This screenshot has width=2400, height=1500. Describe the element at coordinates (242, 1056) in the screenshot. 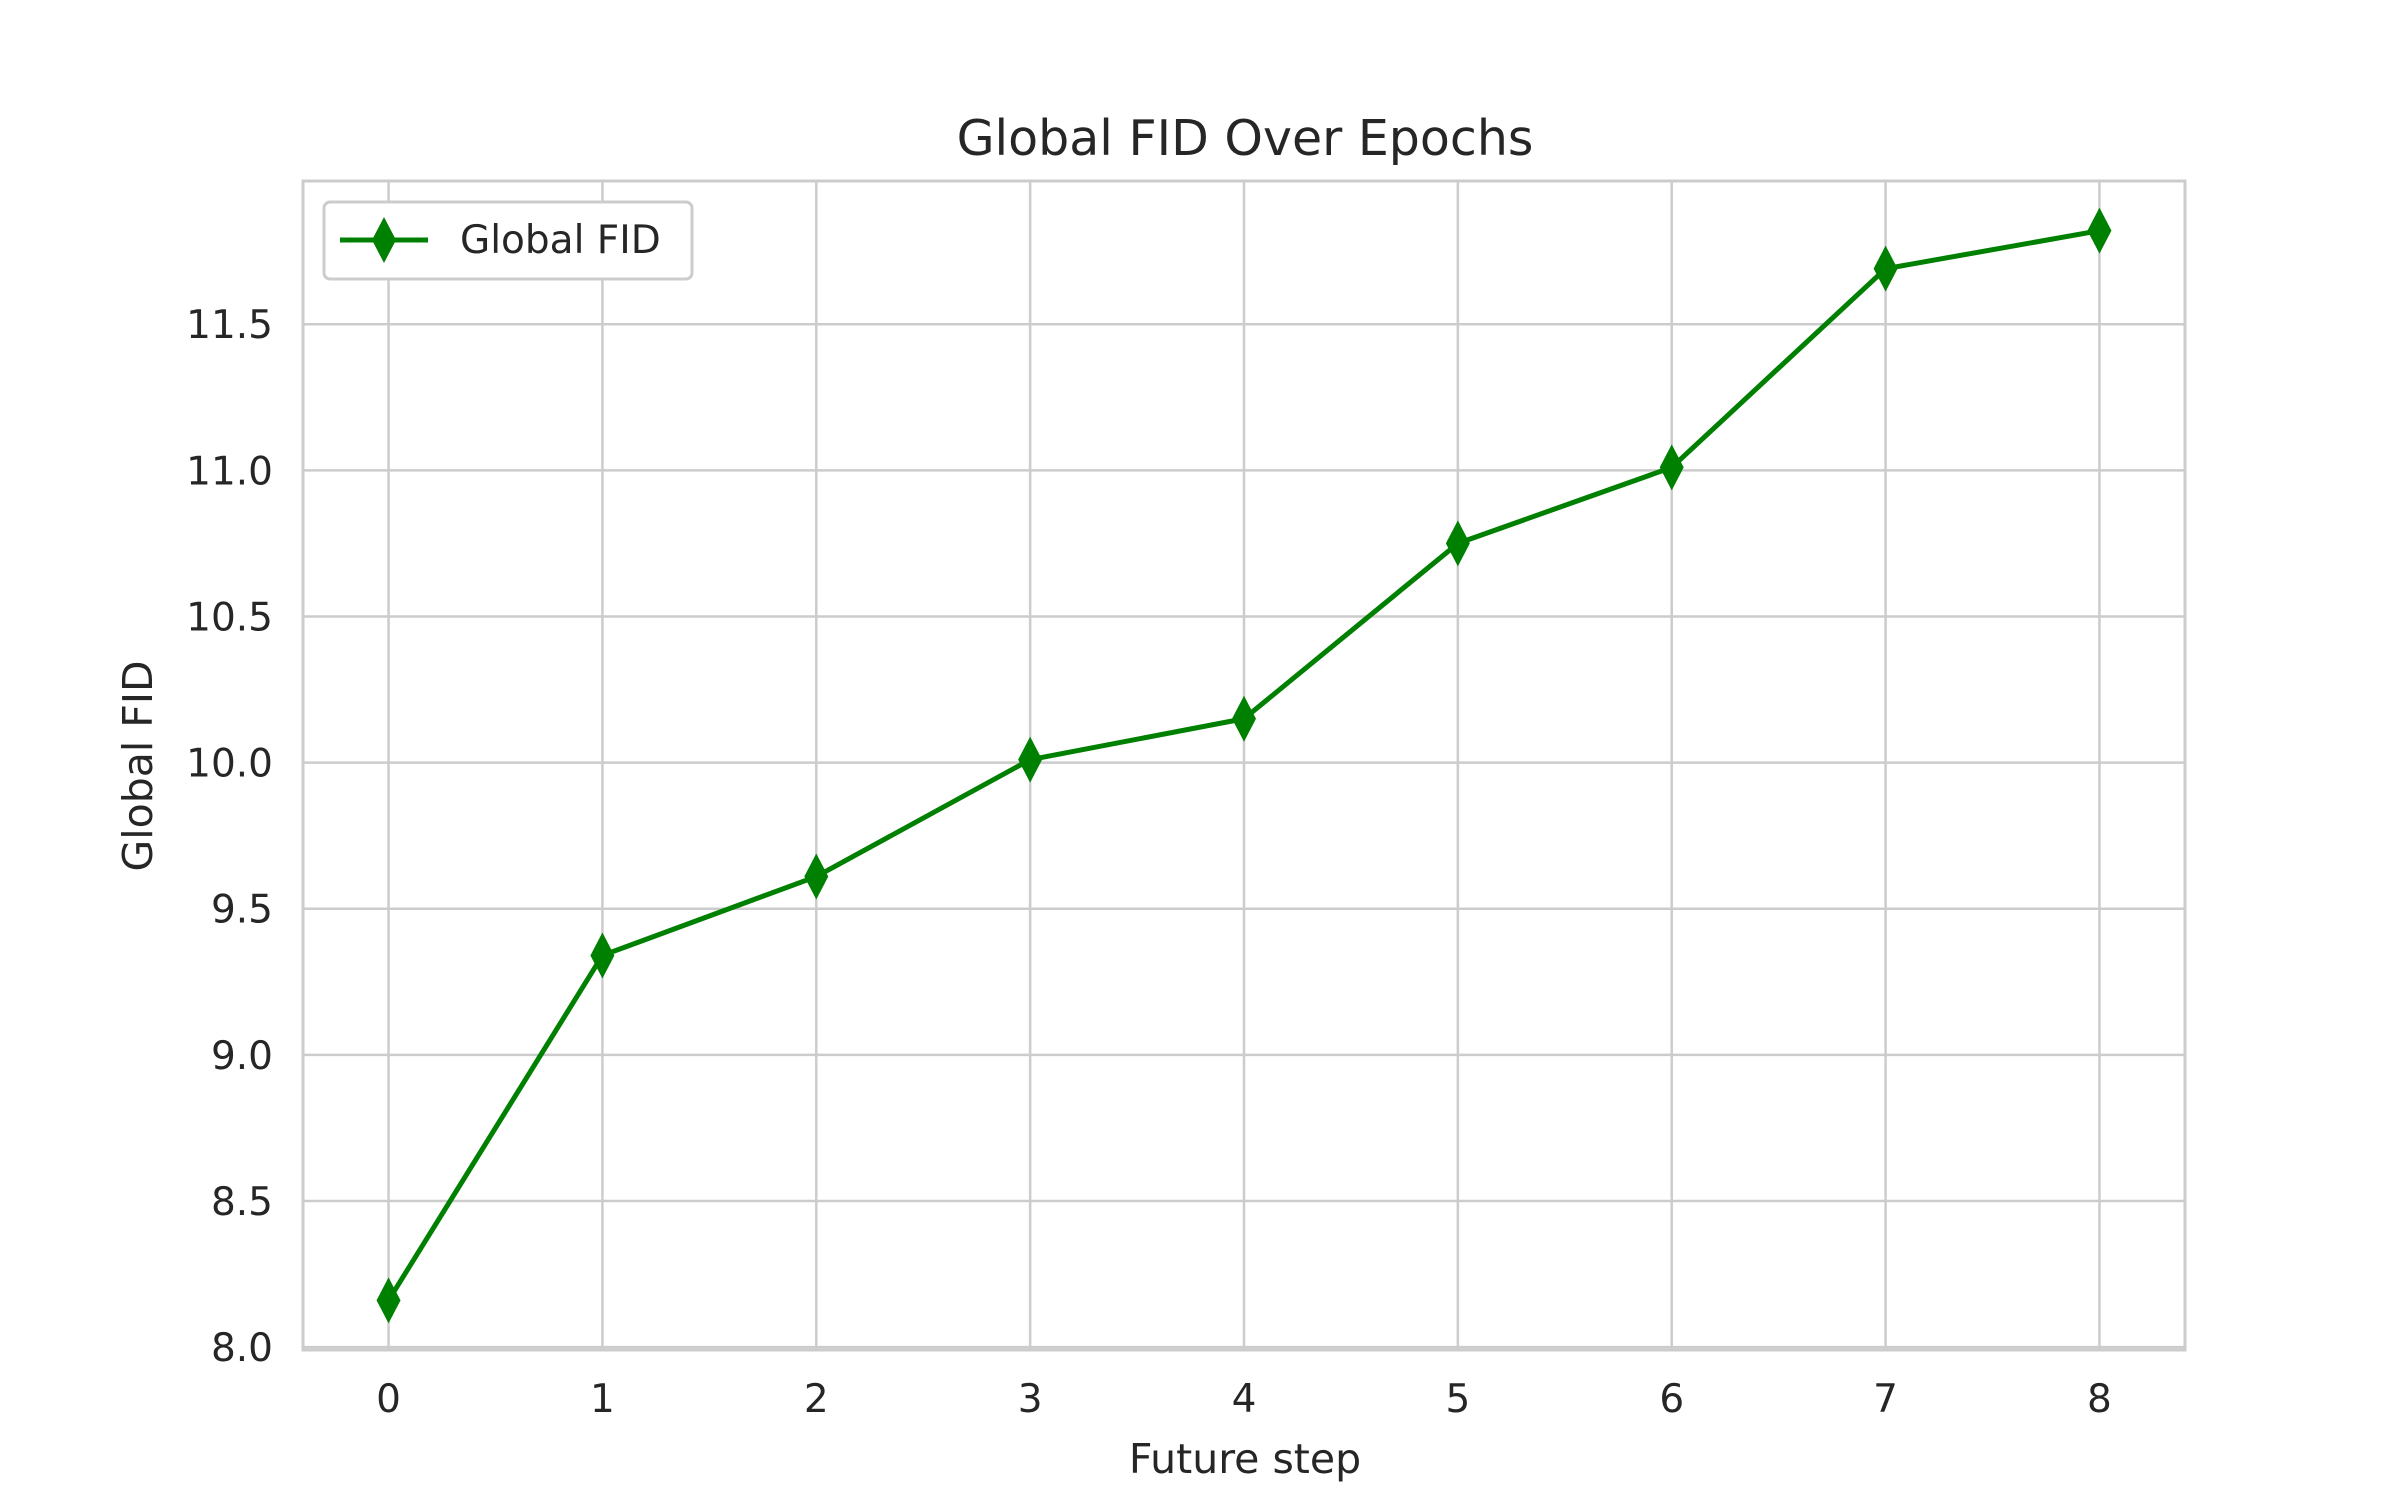

I see `y-tick-label: 9.0` at that location.